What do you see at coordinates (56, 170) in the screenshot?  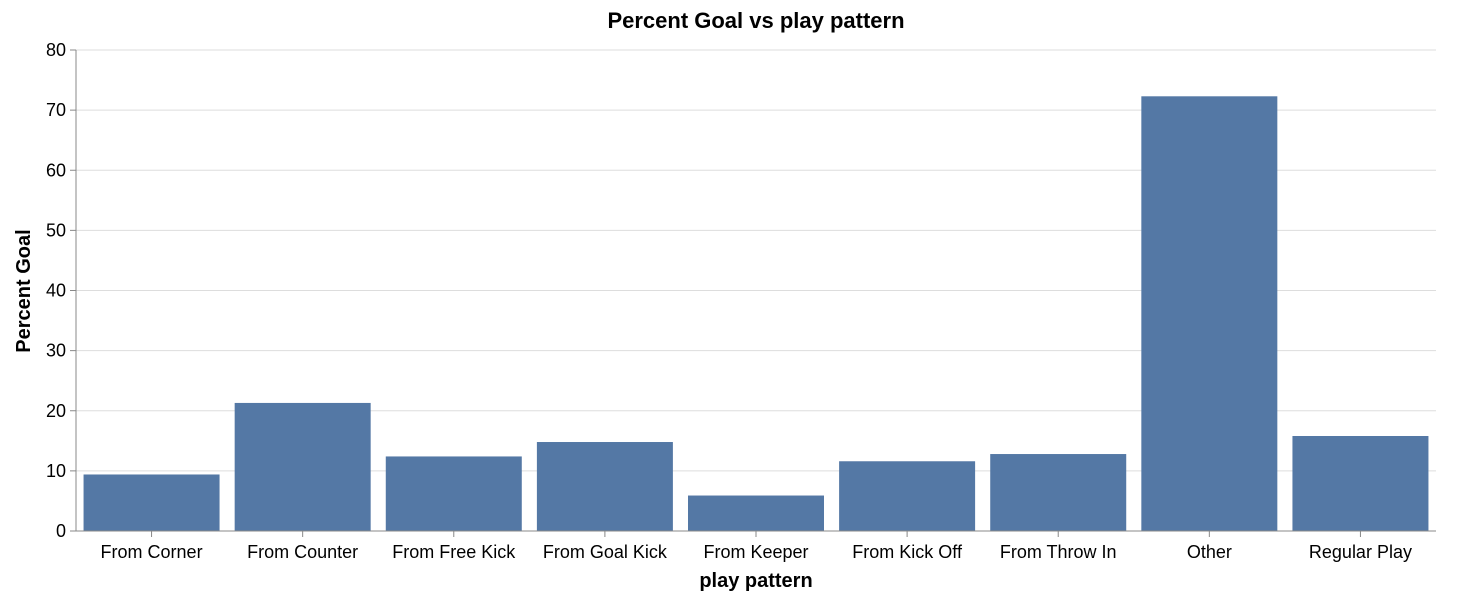 I see `y-tick-label: 60` at bounding box center [56, 170].